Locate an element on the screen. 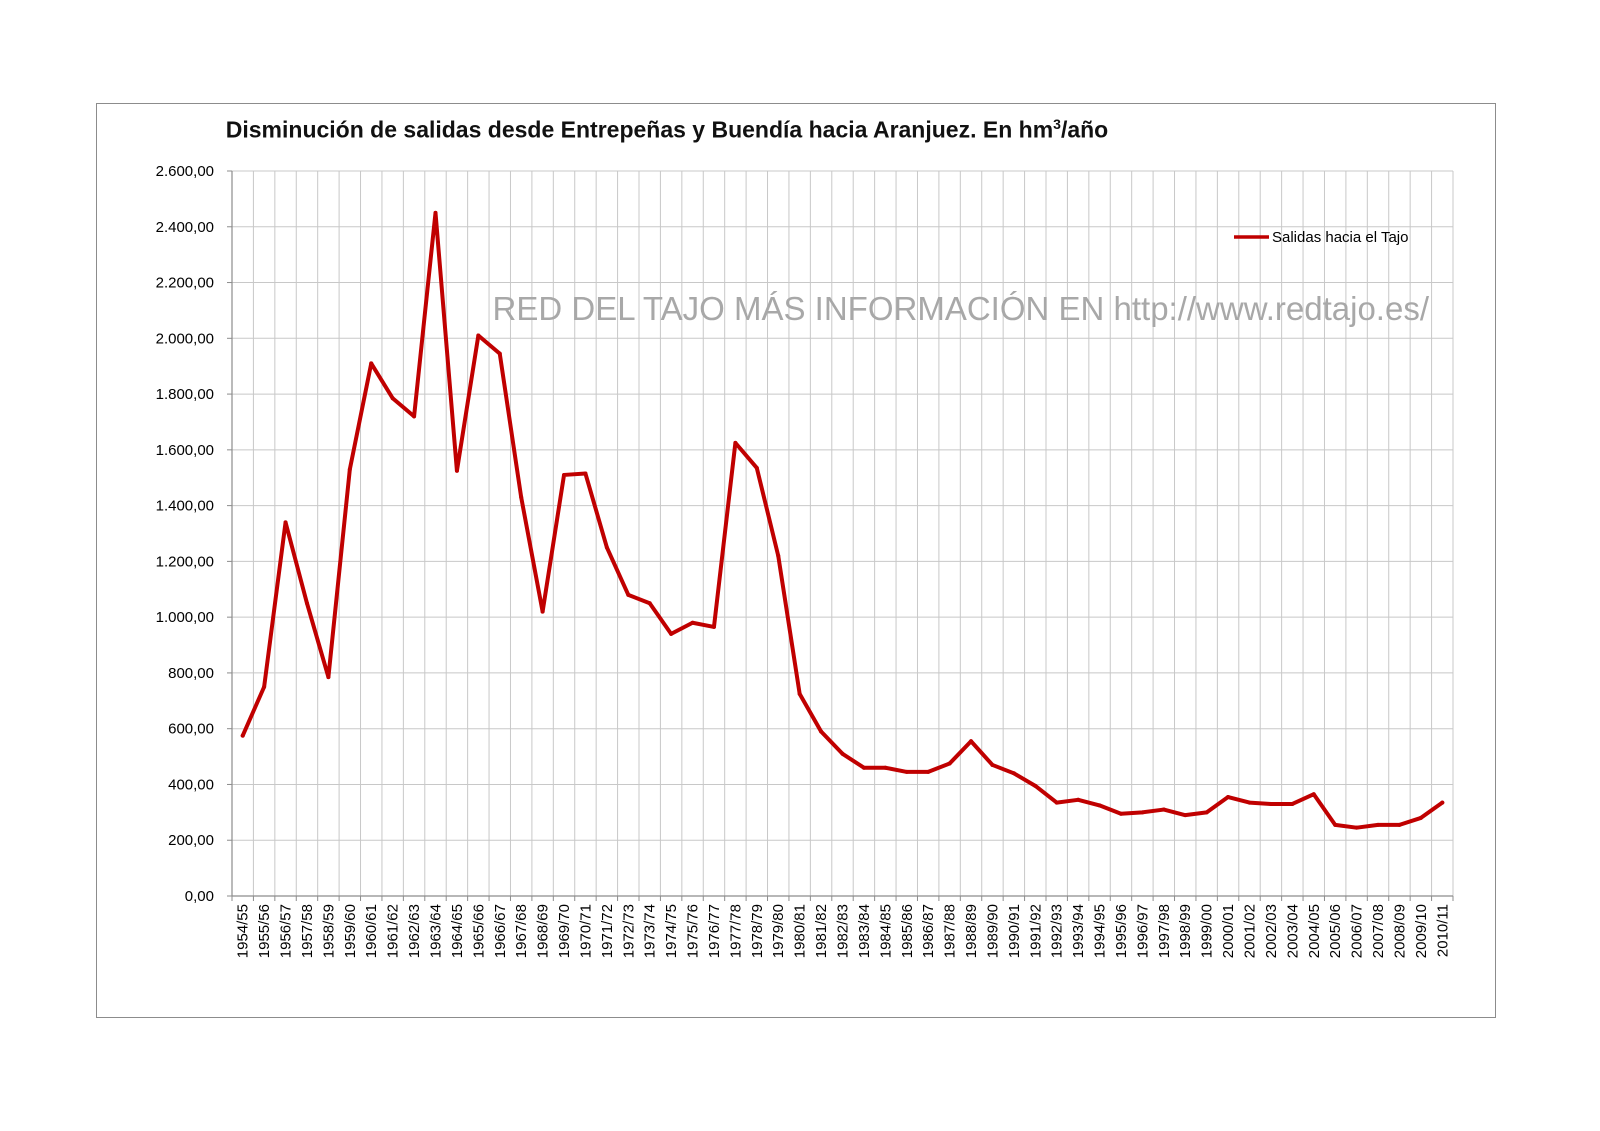  x-tick-label: 1967/68 is located at coordinates (521, 931).